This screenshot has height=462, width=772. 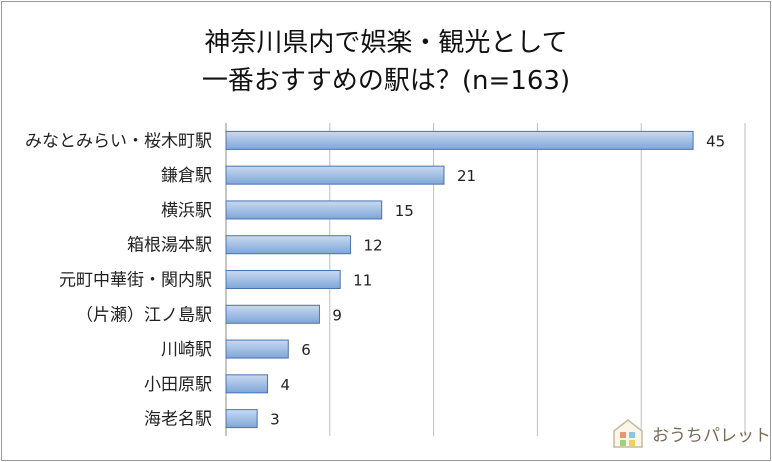 I want to click on value-label: 15, so click(x=404, y=211).